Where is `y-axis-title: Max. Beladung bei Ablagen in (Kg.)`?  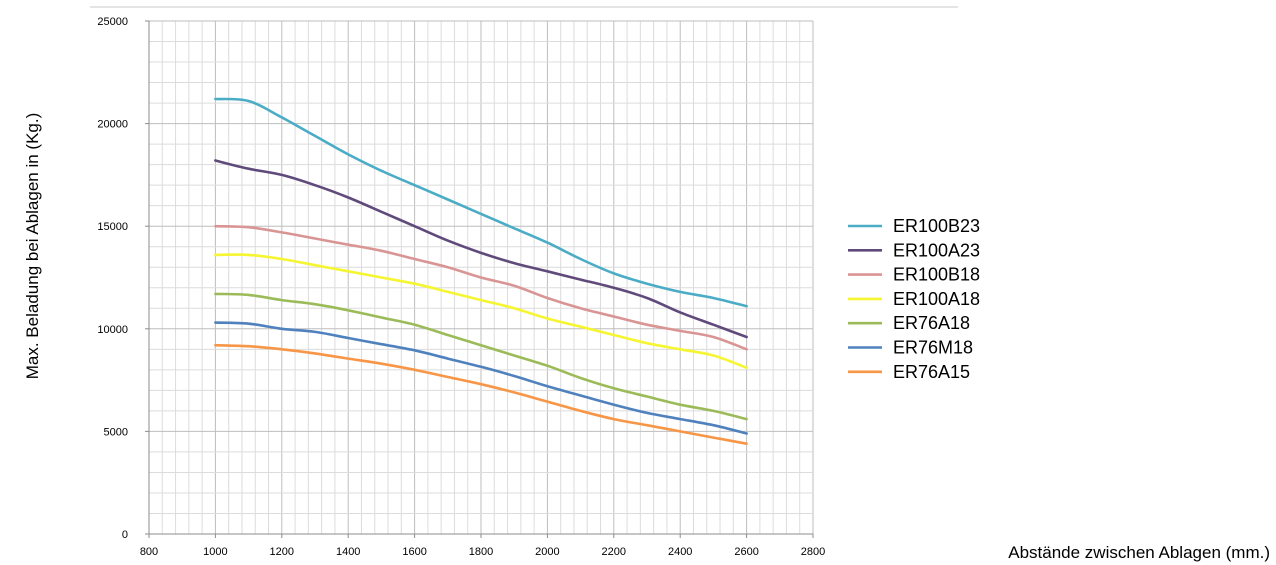 y-axis-title: Max. Beladung bei Ablagen in (Kg.) is located at coordinates (32, 246).